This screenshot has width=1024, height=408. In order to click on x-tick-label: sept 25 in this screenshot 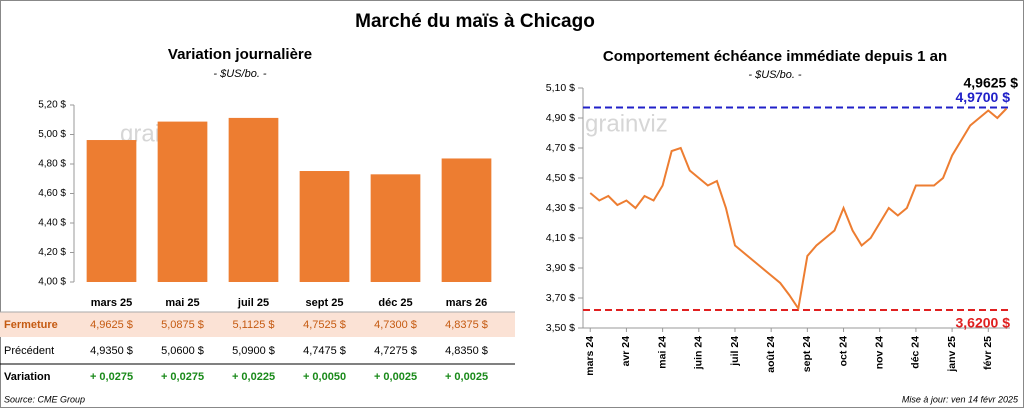, I will do `click(325, 303)`.